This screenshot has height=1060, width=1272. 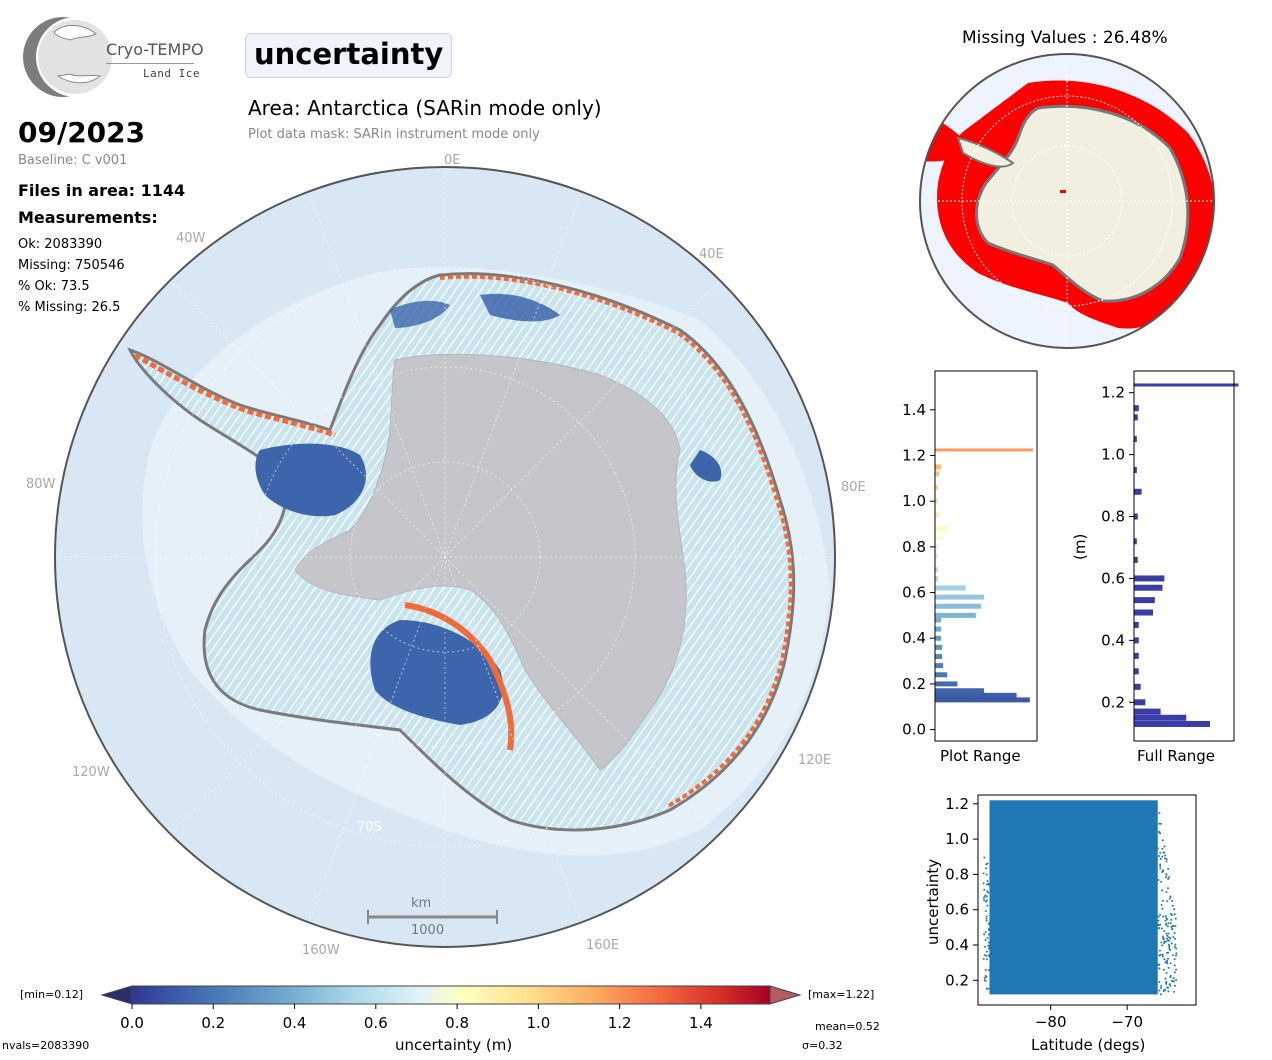 What do you see at coordinates (1113, 578) in the screenshot?
I see `full-range-tick-label: 0.6` at bounding box center [1113, 578].